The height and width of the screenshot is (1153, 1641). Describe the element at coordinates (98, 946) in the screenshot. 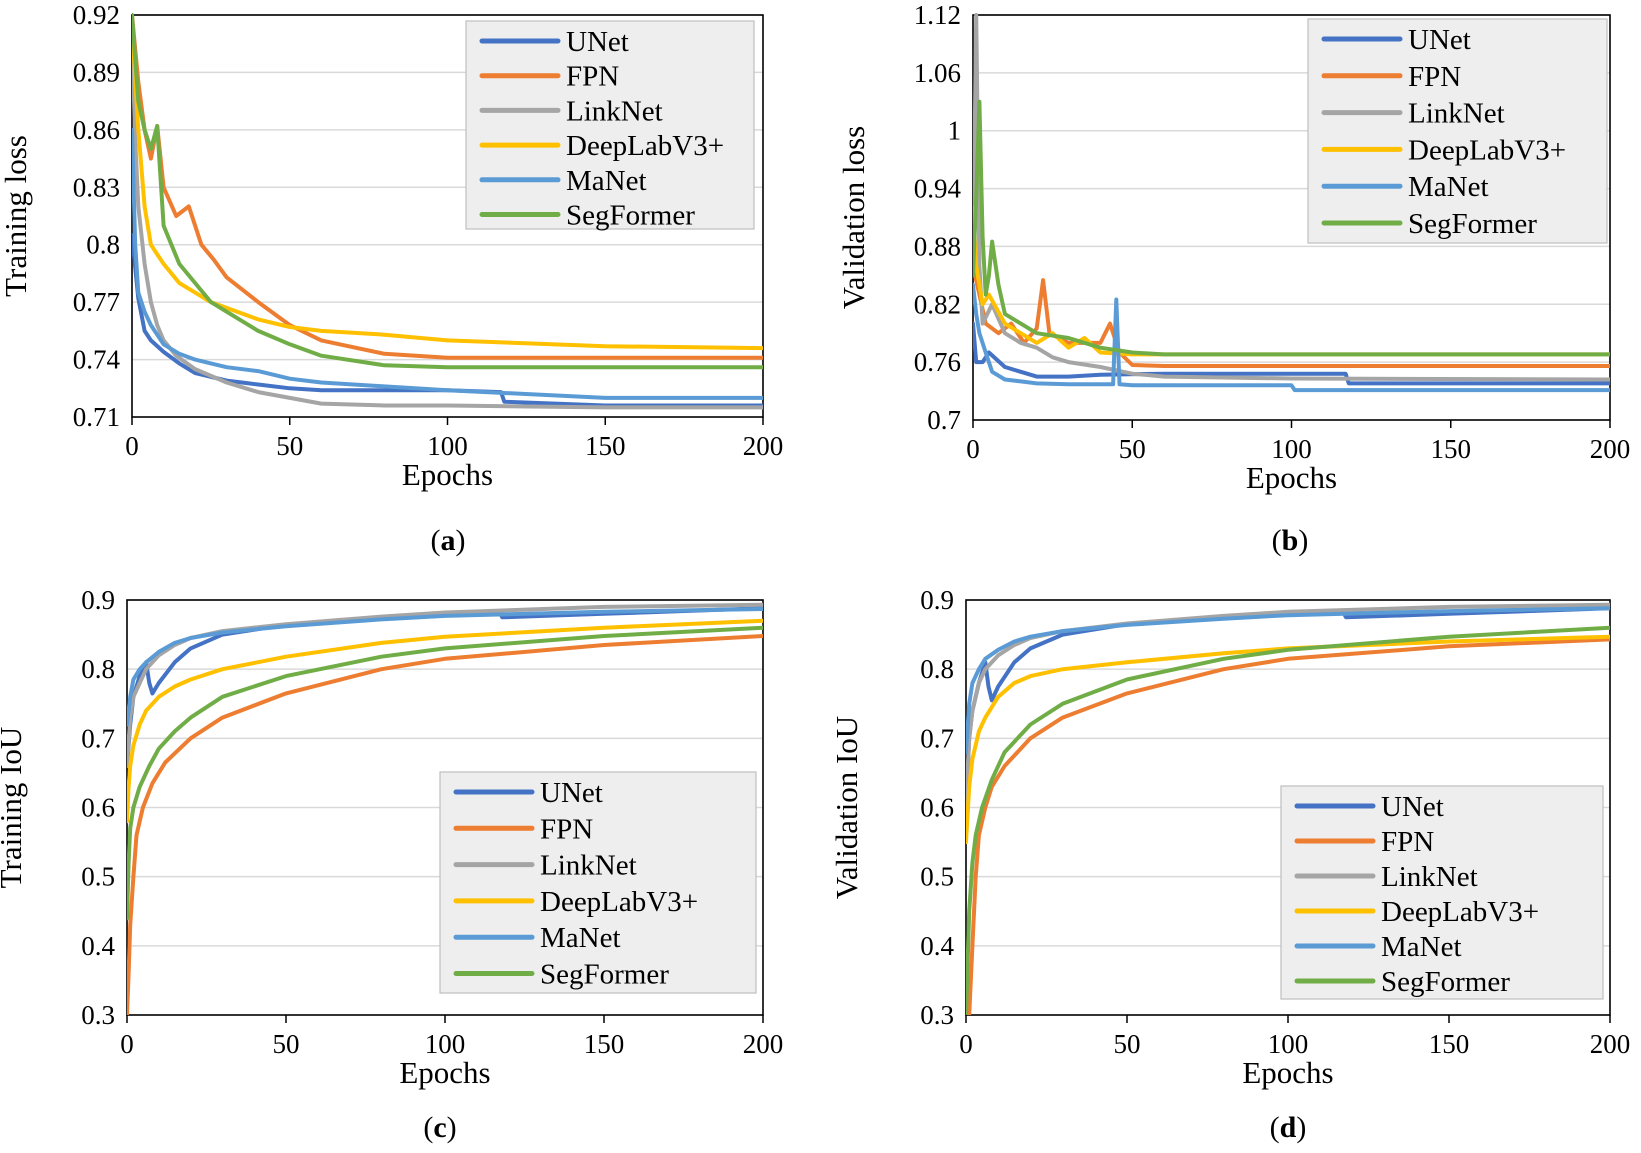

I see `y-tick-label: 0.4` at that location.